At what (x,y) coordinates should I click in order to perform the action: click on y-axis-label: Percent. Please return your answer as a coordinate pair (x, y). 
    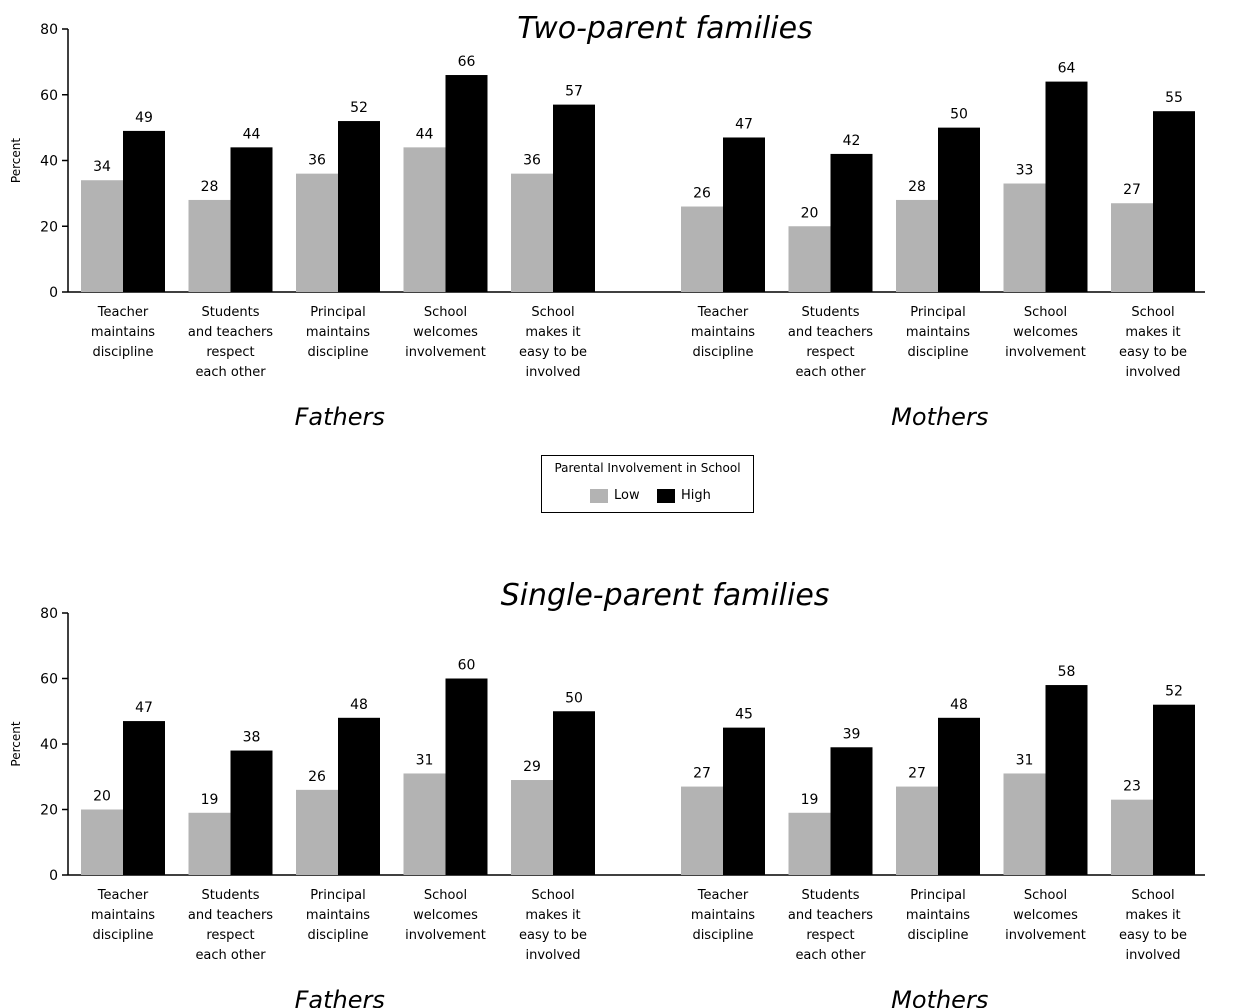
    Looking at the image, I should click on (16, 160).